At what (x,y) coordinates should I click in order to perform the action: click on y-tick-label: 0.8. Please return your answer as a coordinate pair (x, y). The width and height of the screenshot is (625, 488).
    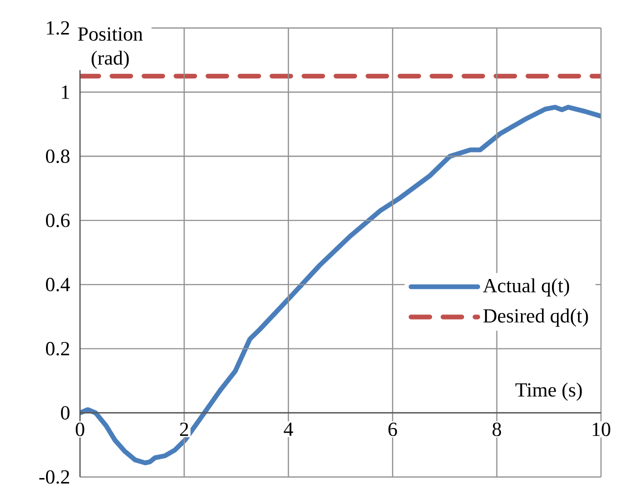
    Looking at the image, I should click on (58, 156).